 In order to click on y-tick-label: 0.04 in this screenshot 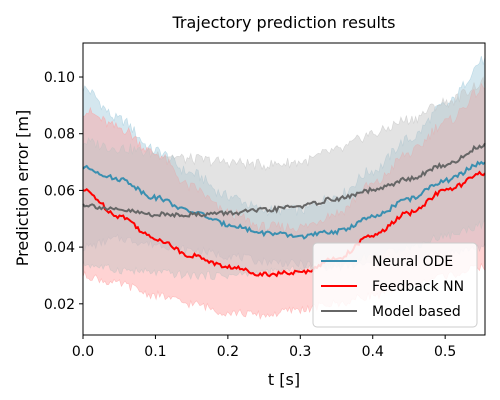, I will do `click(59, 248)`.